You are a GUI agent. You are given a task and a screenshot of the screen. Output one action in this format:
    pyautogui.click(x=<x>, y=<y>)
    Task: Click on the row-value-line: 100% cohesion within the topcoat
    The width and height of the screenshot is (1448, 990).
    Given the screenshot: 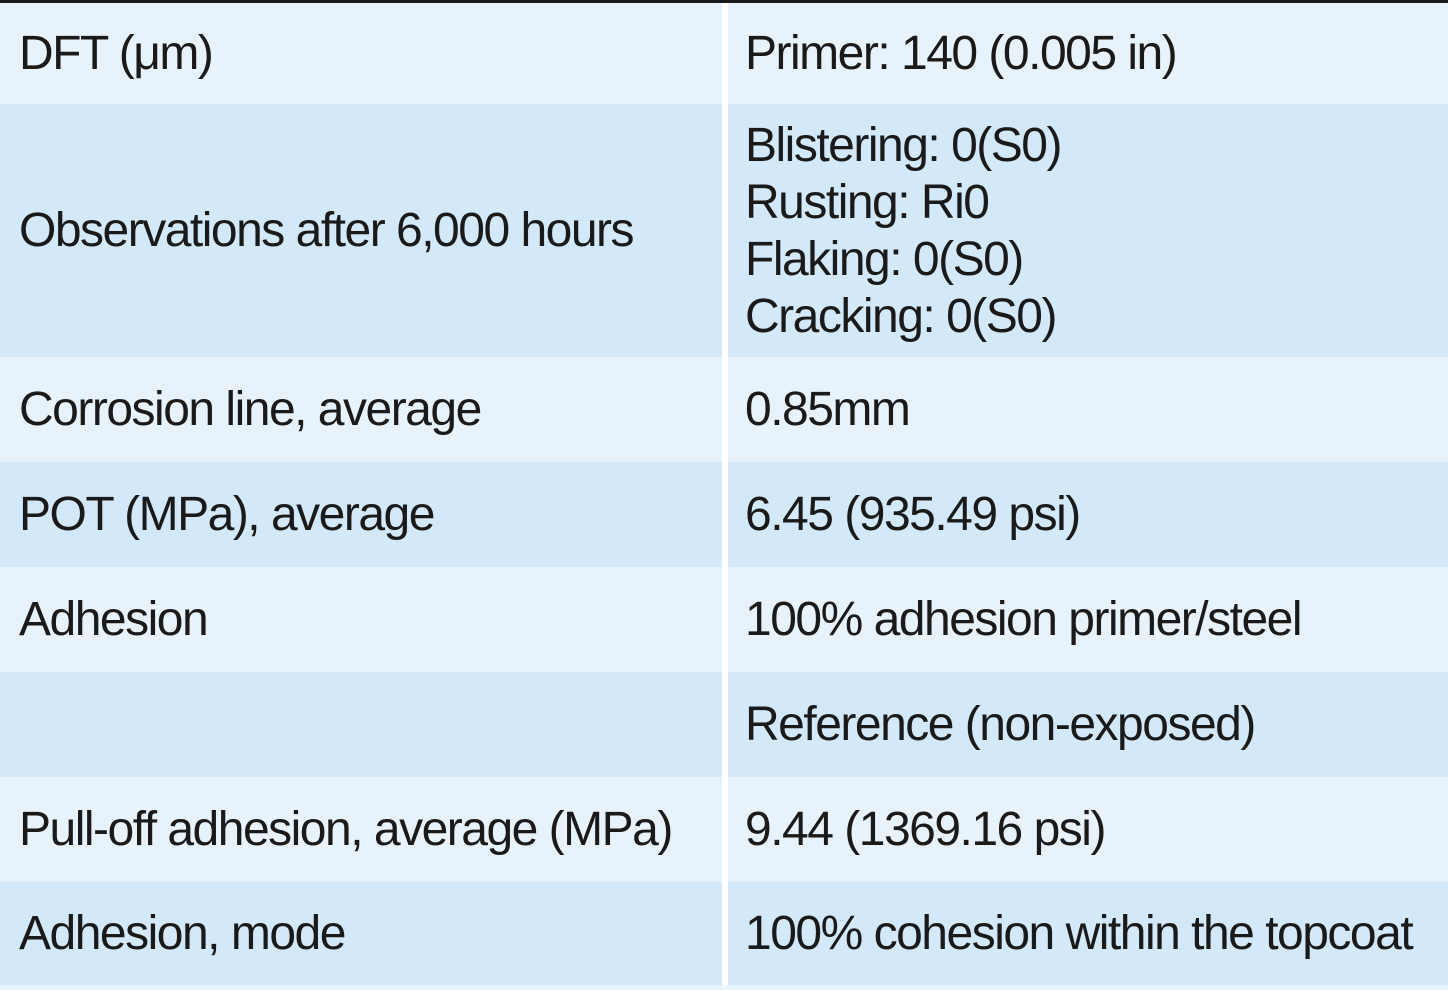 What is the action you would take?
    pyautogui.click(x=1079, y=933)
    